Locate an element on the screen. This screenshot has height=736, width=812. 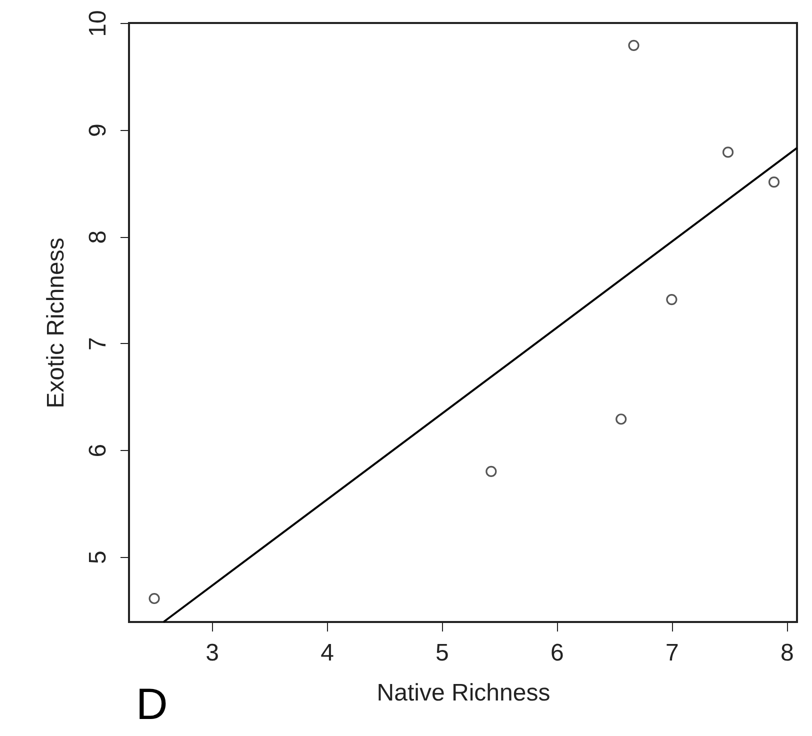
x-tick-label: 6 is located at coordinates (557, 653).